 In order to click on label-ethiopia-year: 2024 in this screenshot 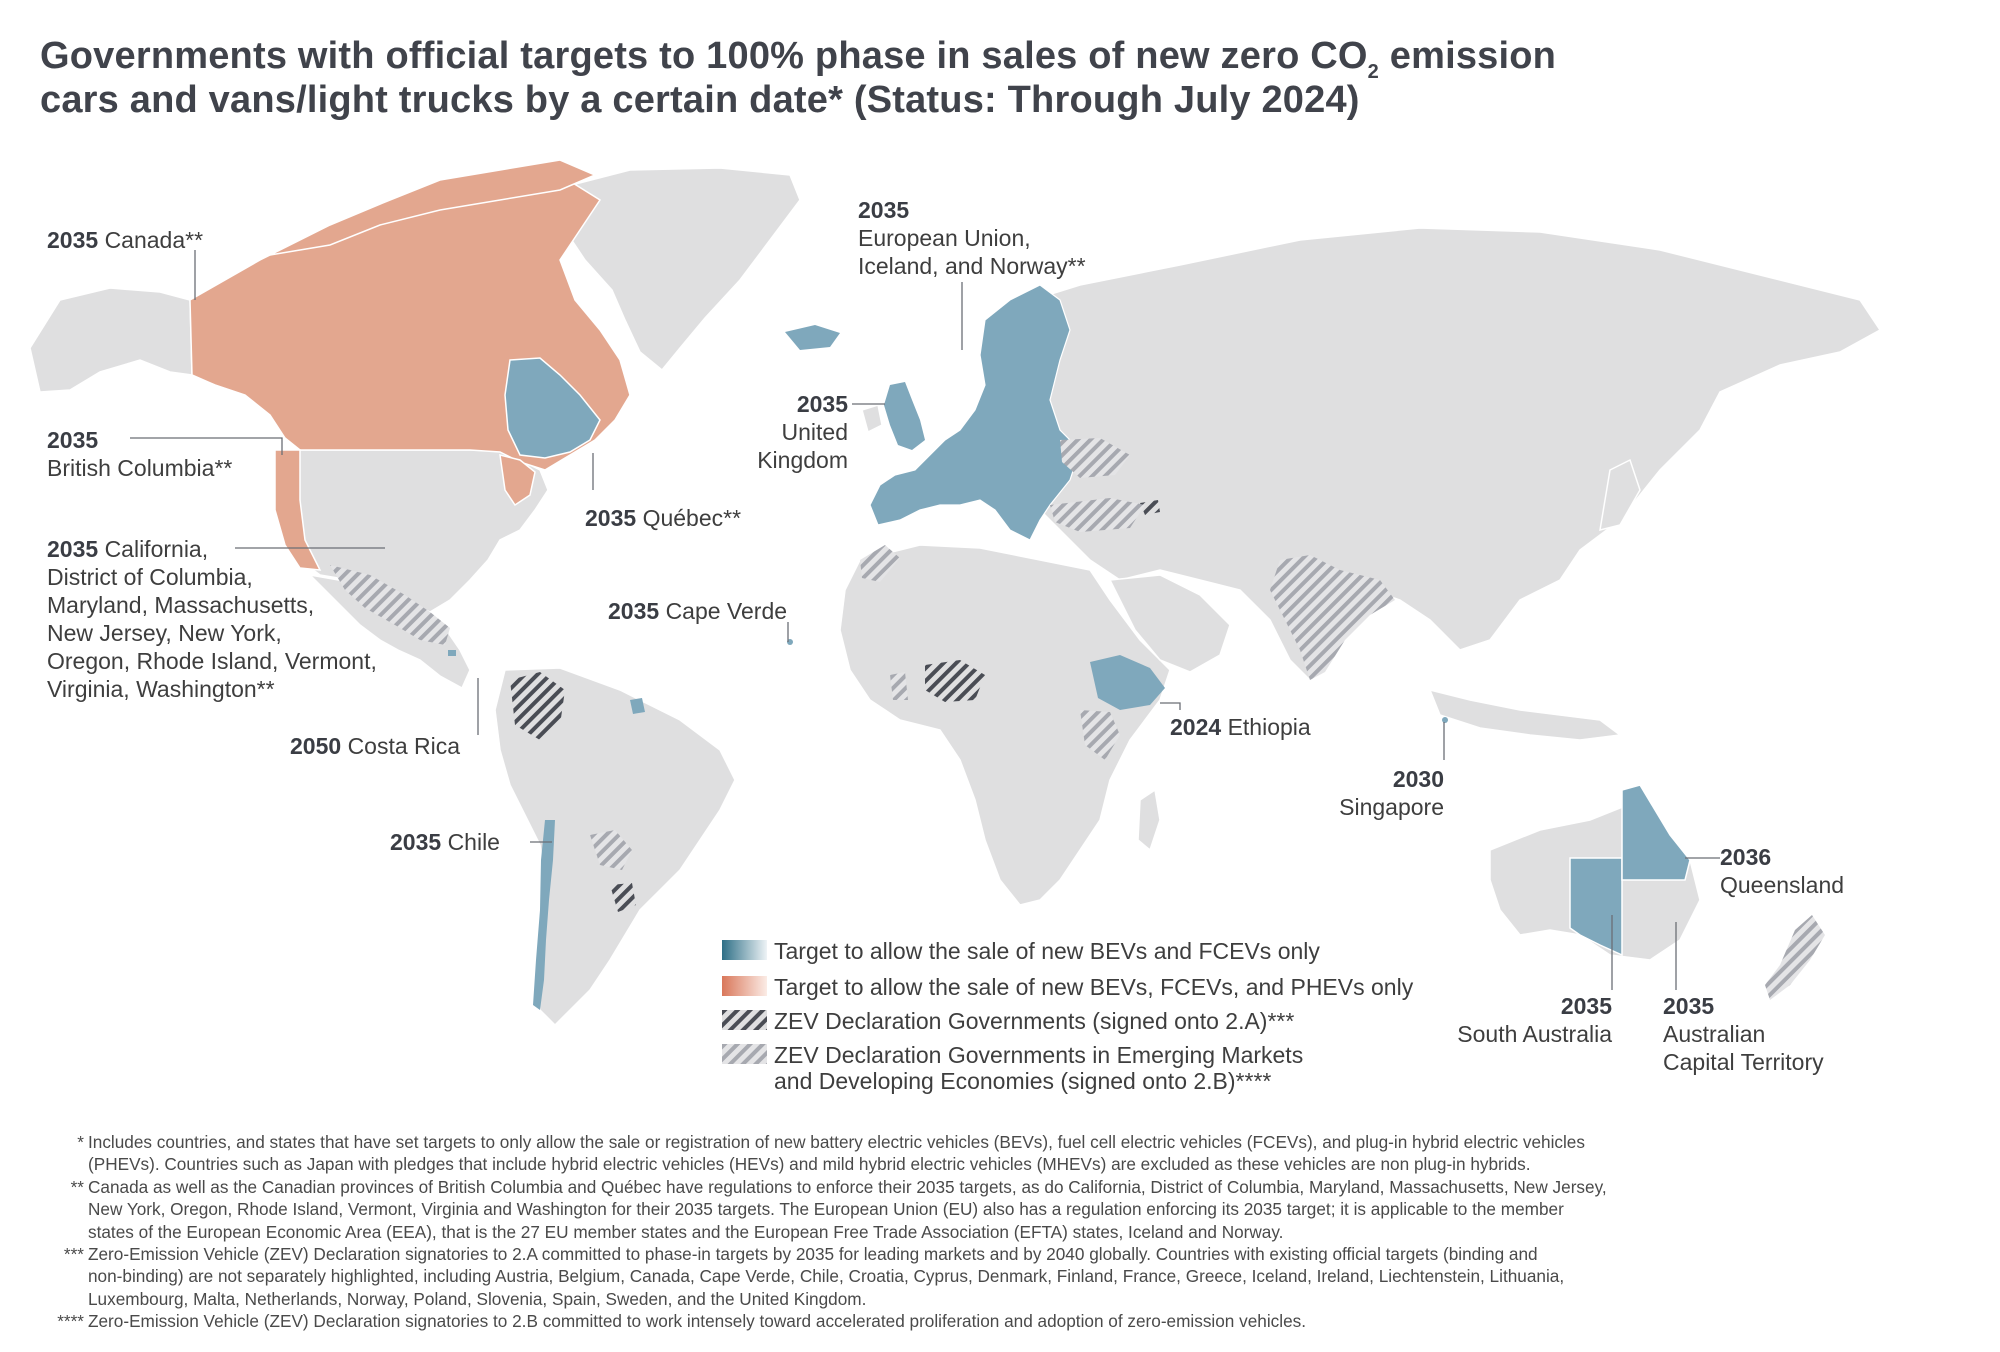, I will do `click(1196, 727)`.